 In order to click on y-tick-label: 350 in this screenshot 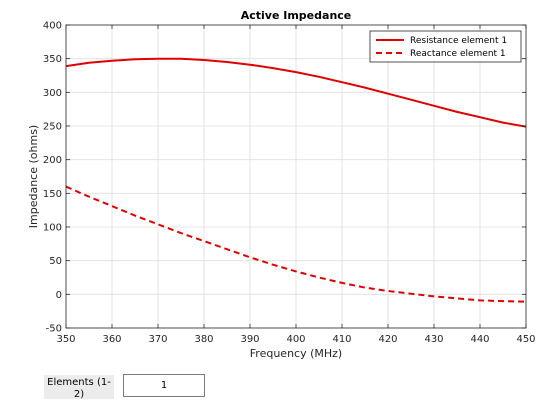, I will do `click(52, 59)`.